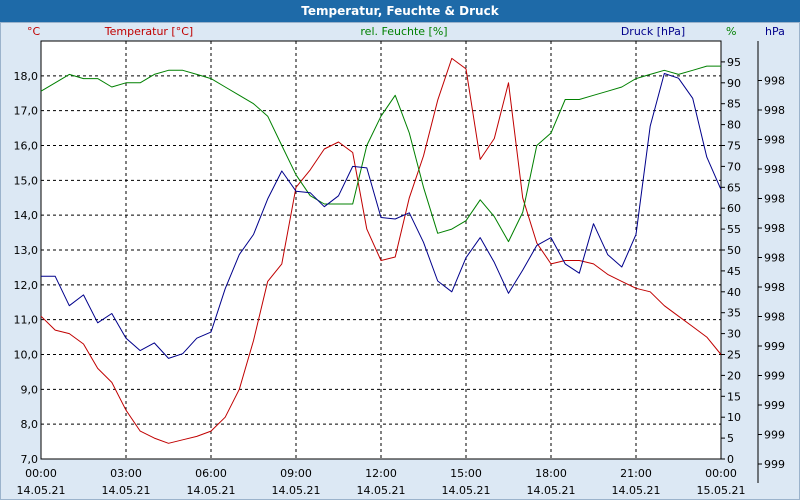 The height and width of the screenshot is (503, 800). What do you see at coordinates (26, 285) in the screenshot?
I see `temperature-tick-label: 12,0` at bounding box center [26, 285].